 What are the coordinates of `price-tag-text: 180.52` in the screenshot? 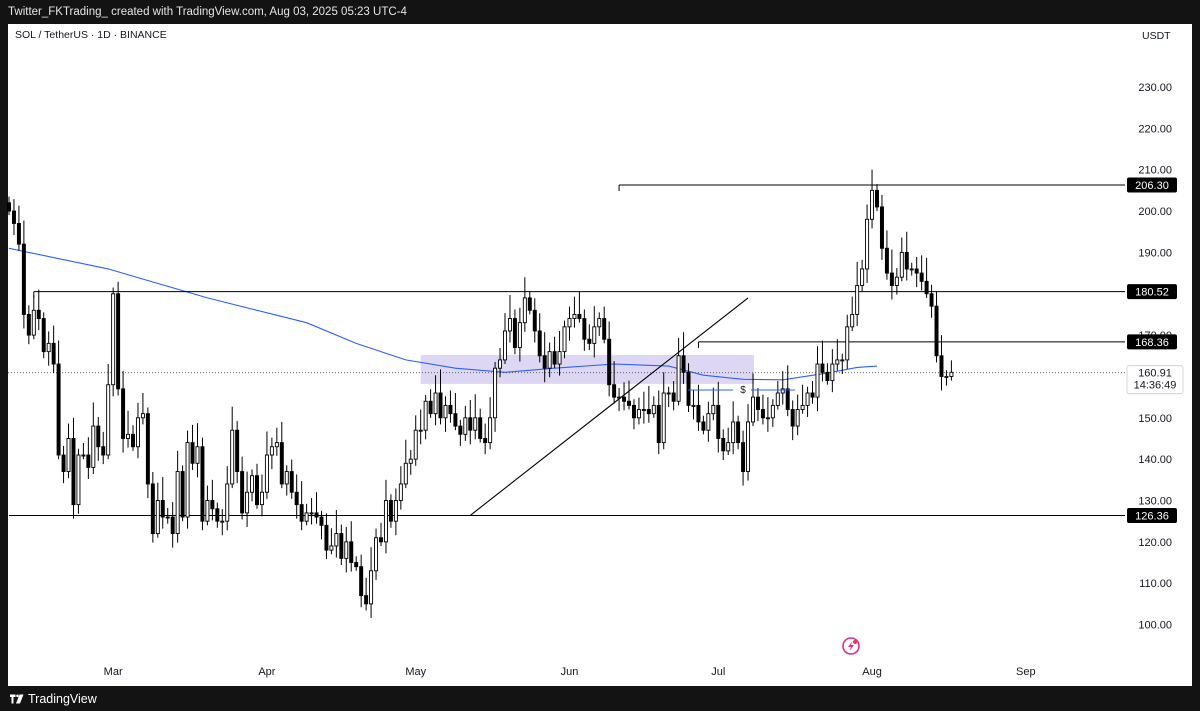 It's located at (1152, 293).